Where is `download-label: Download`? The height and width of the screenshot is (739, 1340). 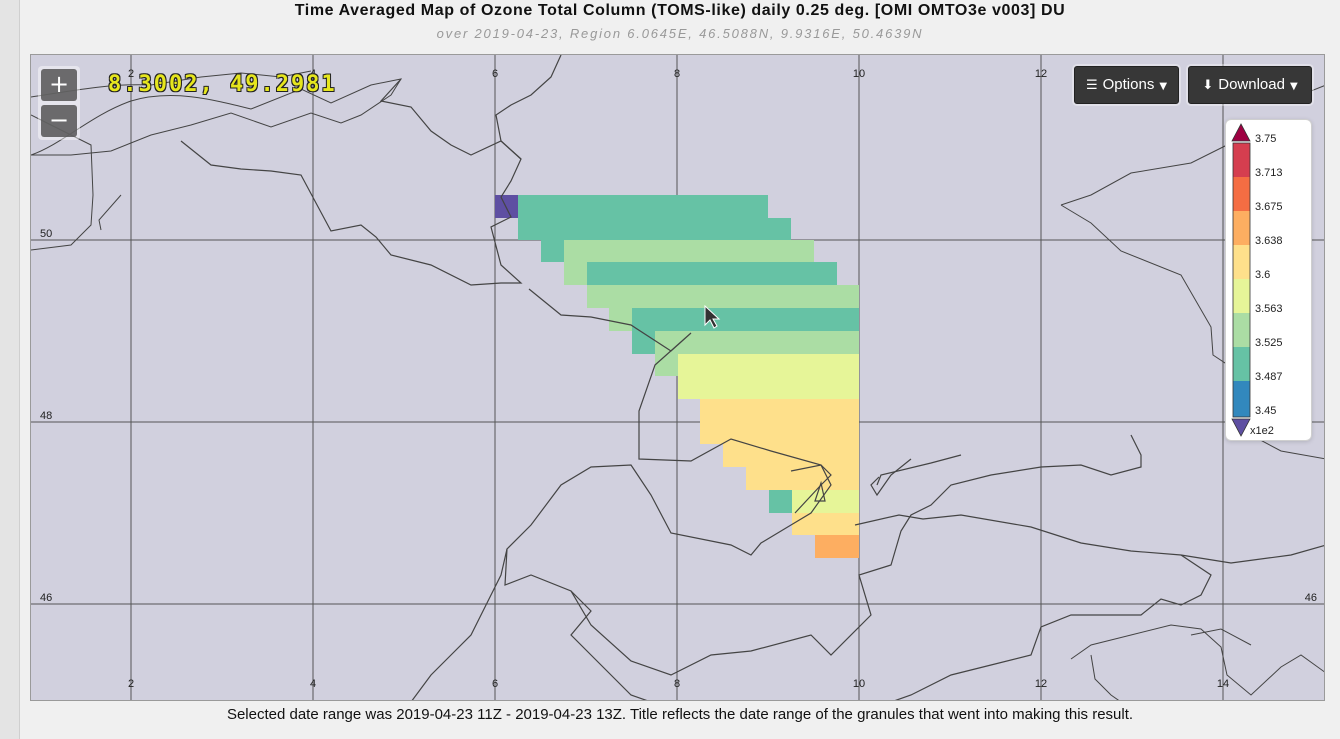
download-label: Download is located at coordinates (1251, 84).